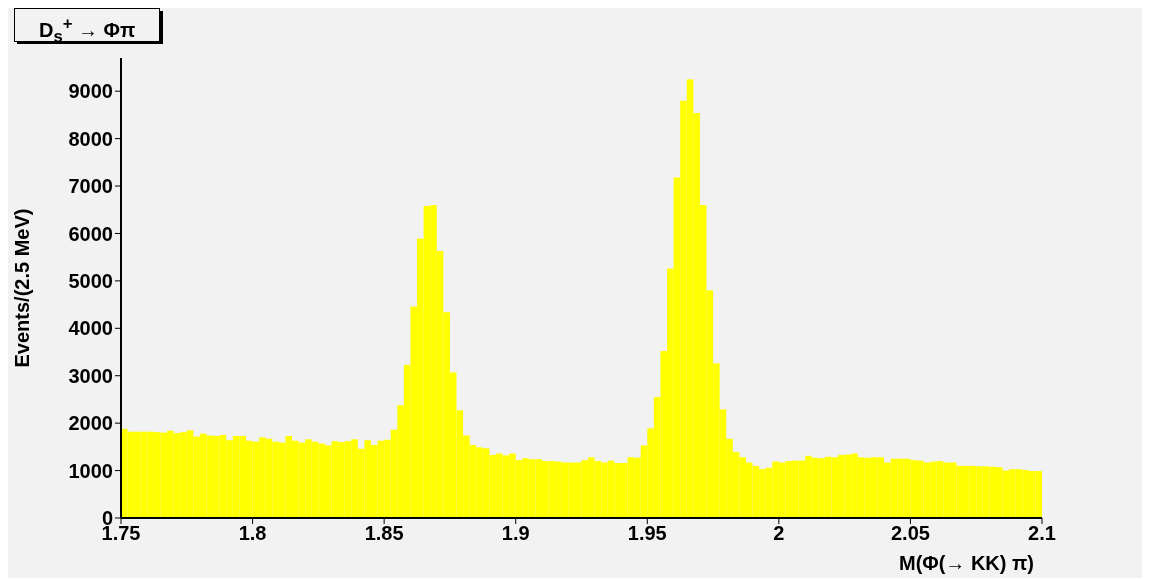 This screenshot has height=581, width=1150. What do you see at coordinates (90, 138) in the screenshot?
I see `y-tick-label: 8000` at bounding box center [90, 138].